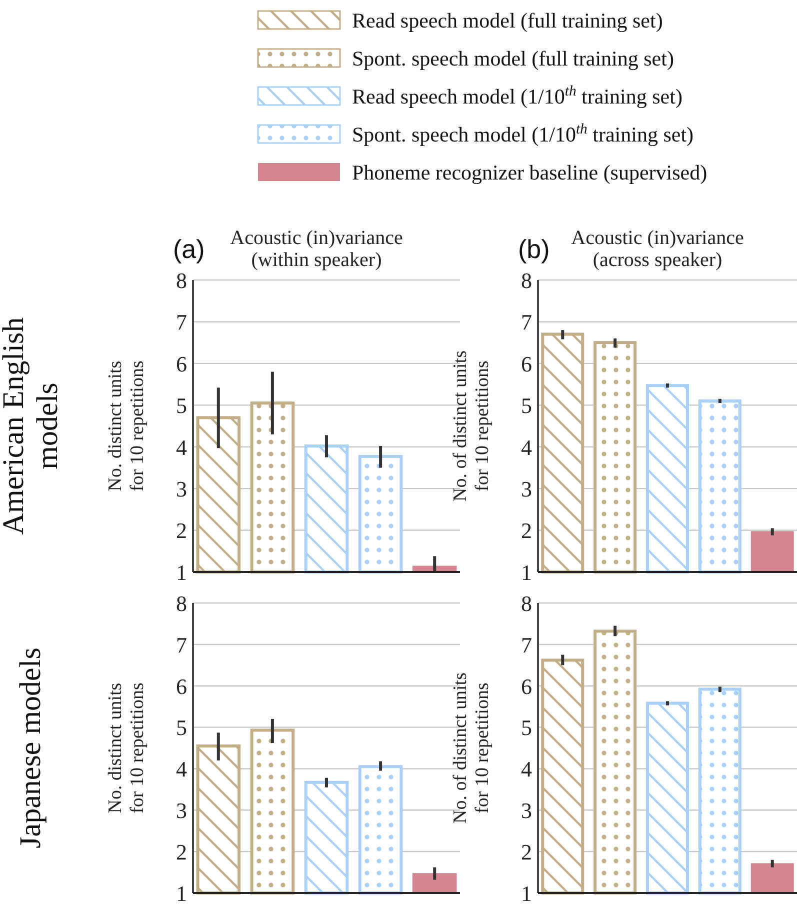 The width and height of the screenshot is (797, 910). Describe the element at coordinates (316, 249) in the screenshot. I see `chart-title: Acoustic (in)variance (within speaker)` at that location.